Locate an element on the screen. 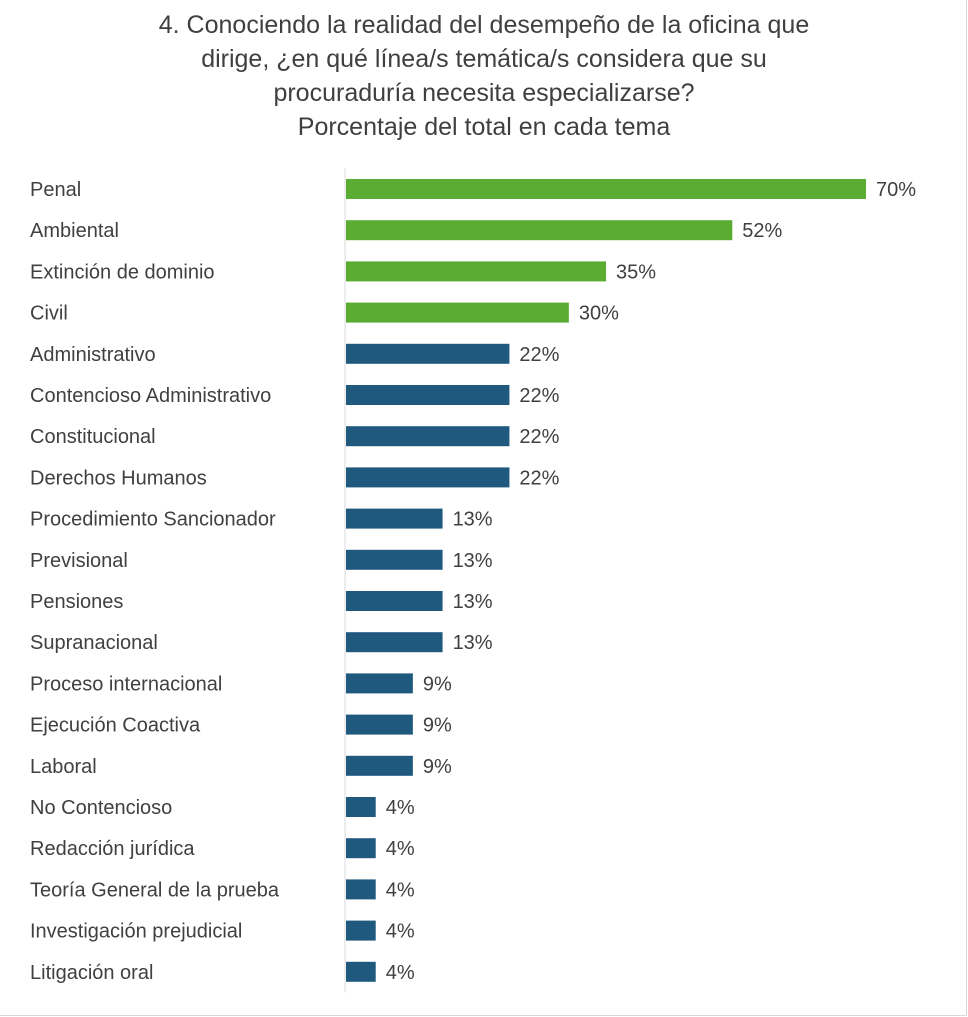 Image resolution: width=968 pixels, height=1017 pixels. category-label: Ejecución Coactiva is located at coordinates (115, 726).